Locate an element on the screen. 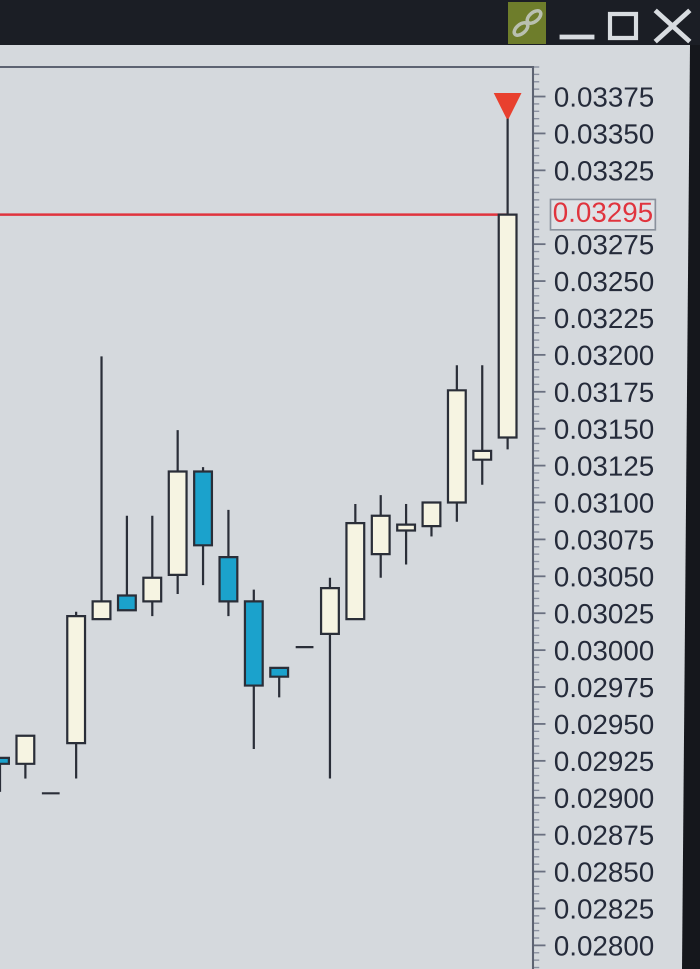 This screenshot has width=700, height=969. y-tick-label: 0.02850 is located at coordinates (604, 872).